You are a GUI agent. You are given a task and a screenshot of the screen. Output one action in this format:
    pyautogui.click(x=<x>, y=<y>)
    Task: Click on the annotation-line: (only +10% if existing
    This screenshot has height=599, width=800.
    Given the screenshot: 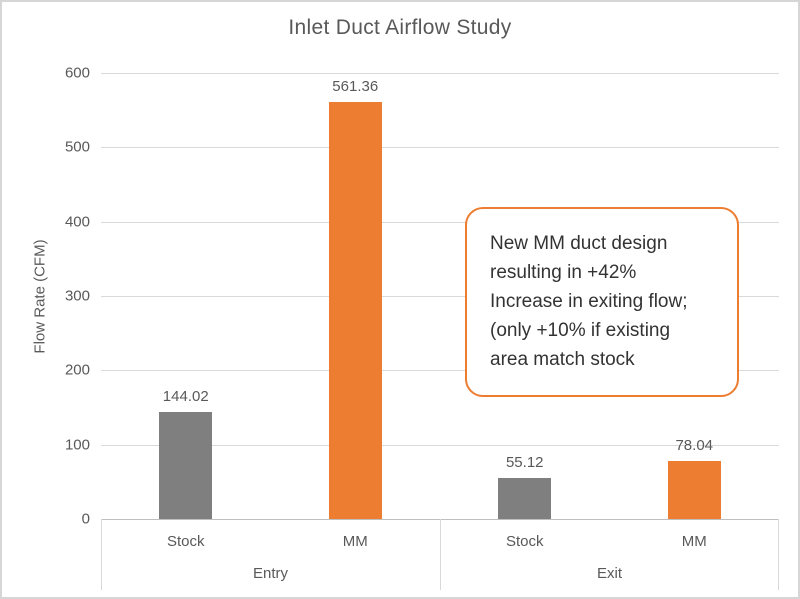 What is the action you would take?
    pyautogui.click(x=580, y=330)
    